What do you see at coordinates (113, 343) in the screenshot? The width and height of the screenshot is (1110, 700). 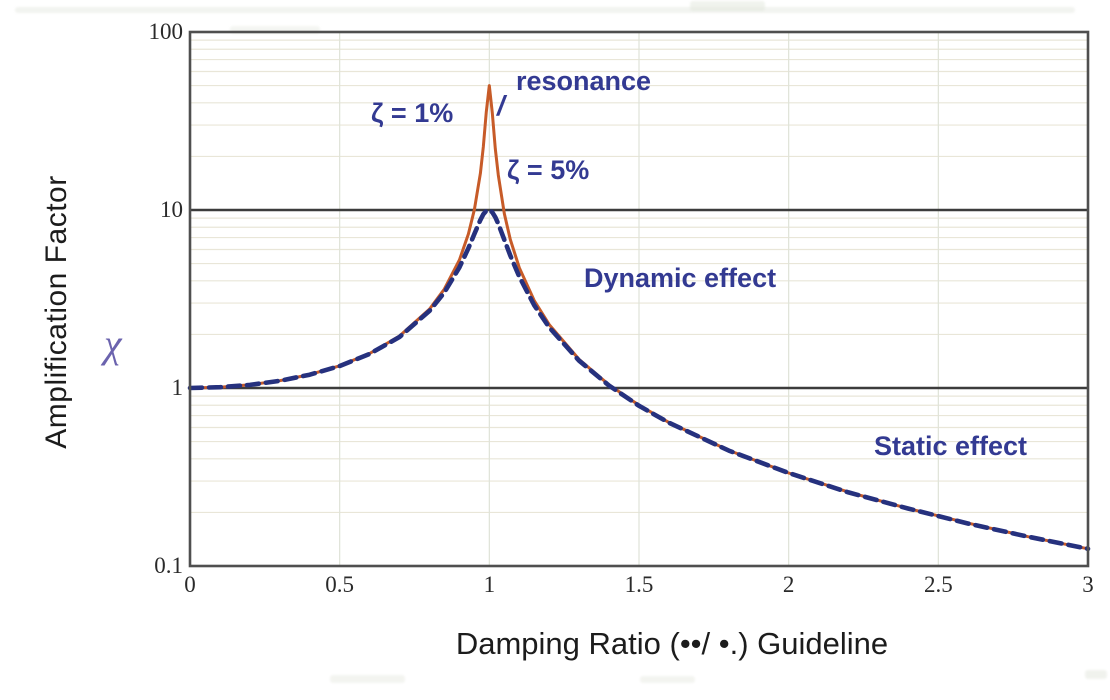 I see `y-axis-symbol-chi: χ` at bounding box center [113, 343].